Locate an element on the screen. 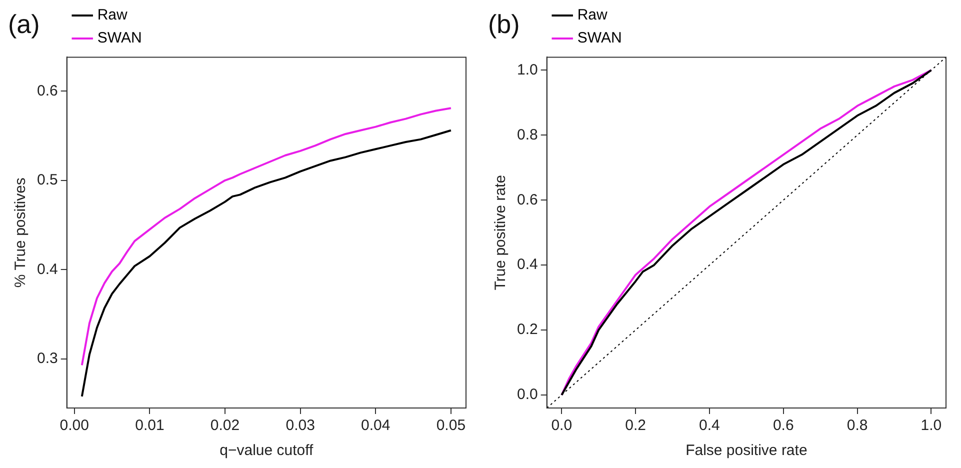 The height and width of the screenshot is (468, 961). x-tick-label: 0.4 is located at coordinates (709, 425).